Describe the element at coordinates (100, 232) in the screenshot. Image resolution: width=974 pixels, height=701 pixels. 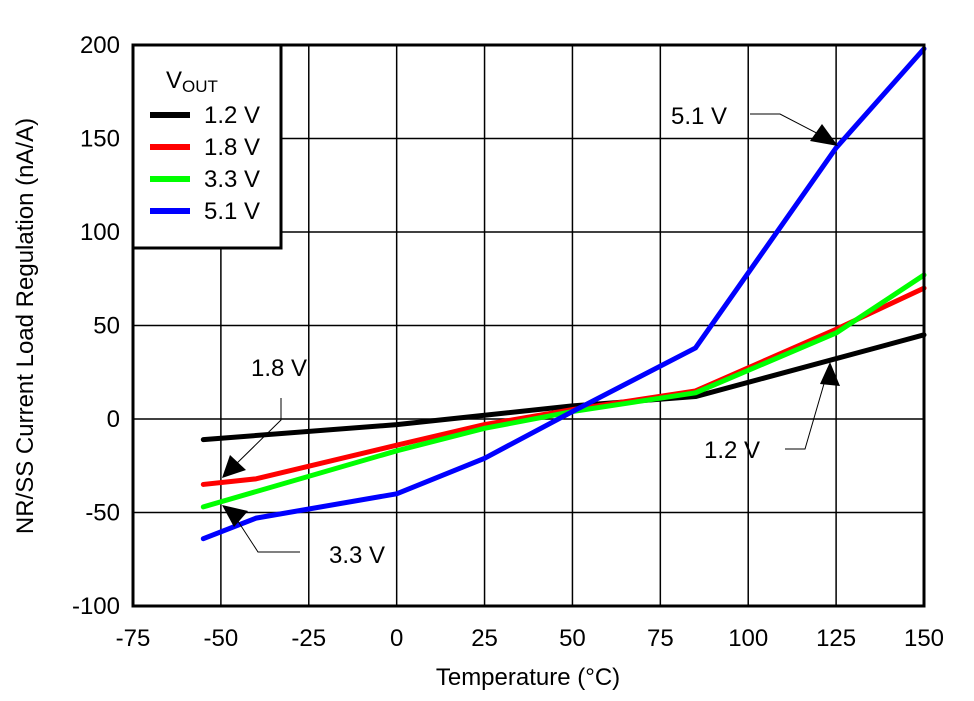
I see `y-tick-label: 100` at that location.